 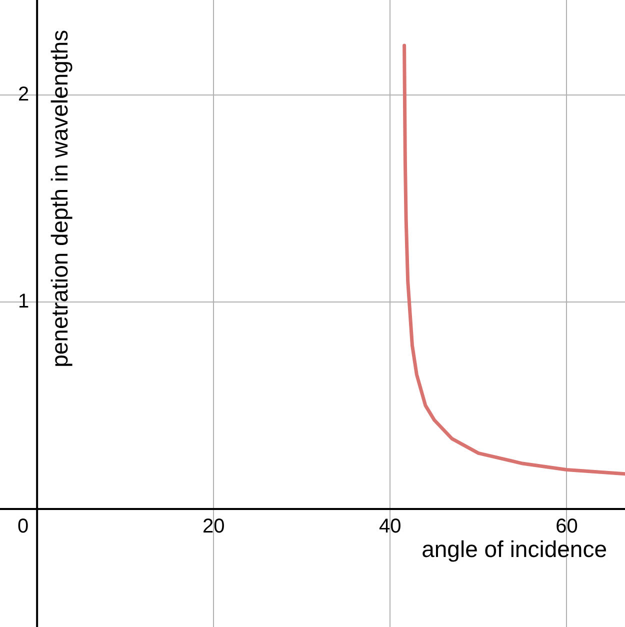 I want to click on x-tick-label: 0, so click(x=23, y=527).